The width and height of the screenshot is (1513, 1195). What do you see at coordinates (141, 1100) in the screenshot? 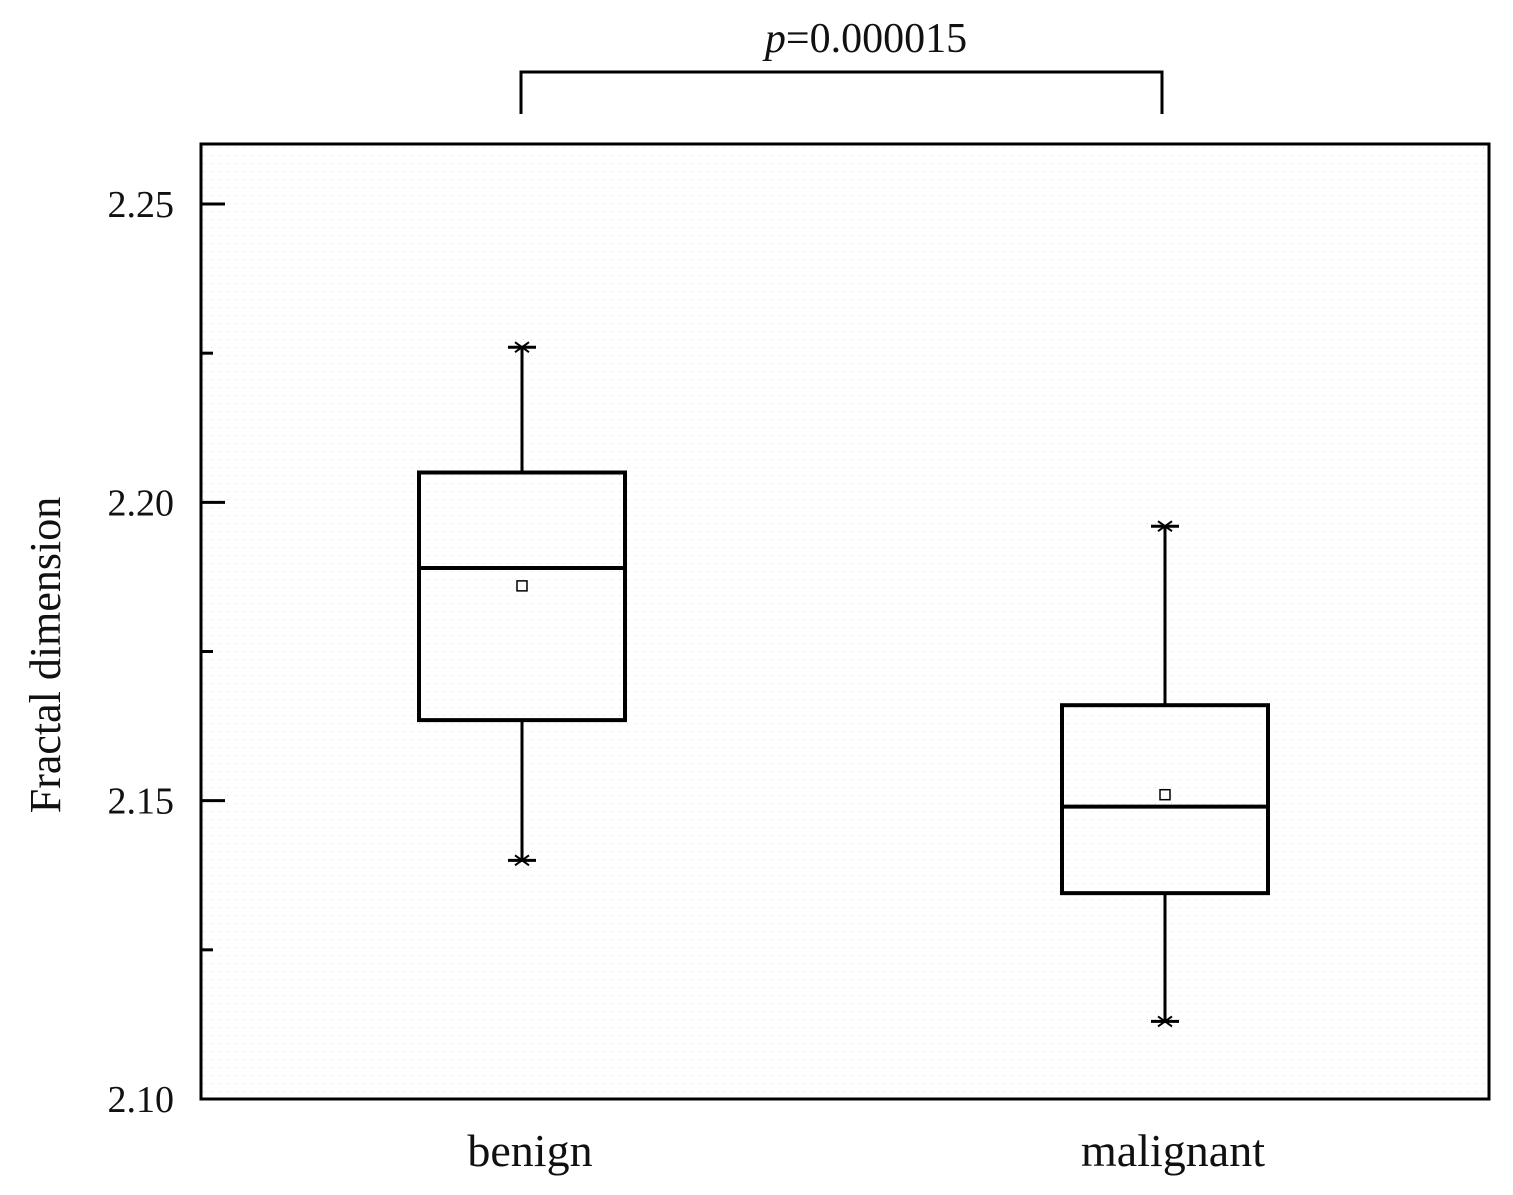
I see `y-tick-label: 2.10` at bounding box center [141, 1100].